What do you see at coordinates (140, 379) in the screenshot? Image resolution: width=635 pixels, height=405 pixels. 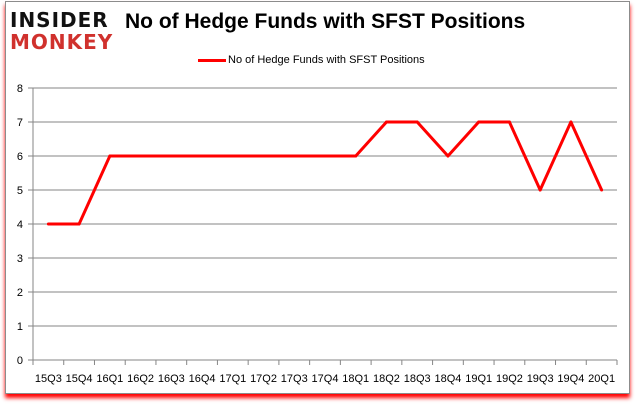 I see `x-tick-label: 16Q2` at bounding box center [140, 379].